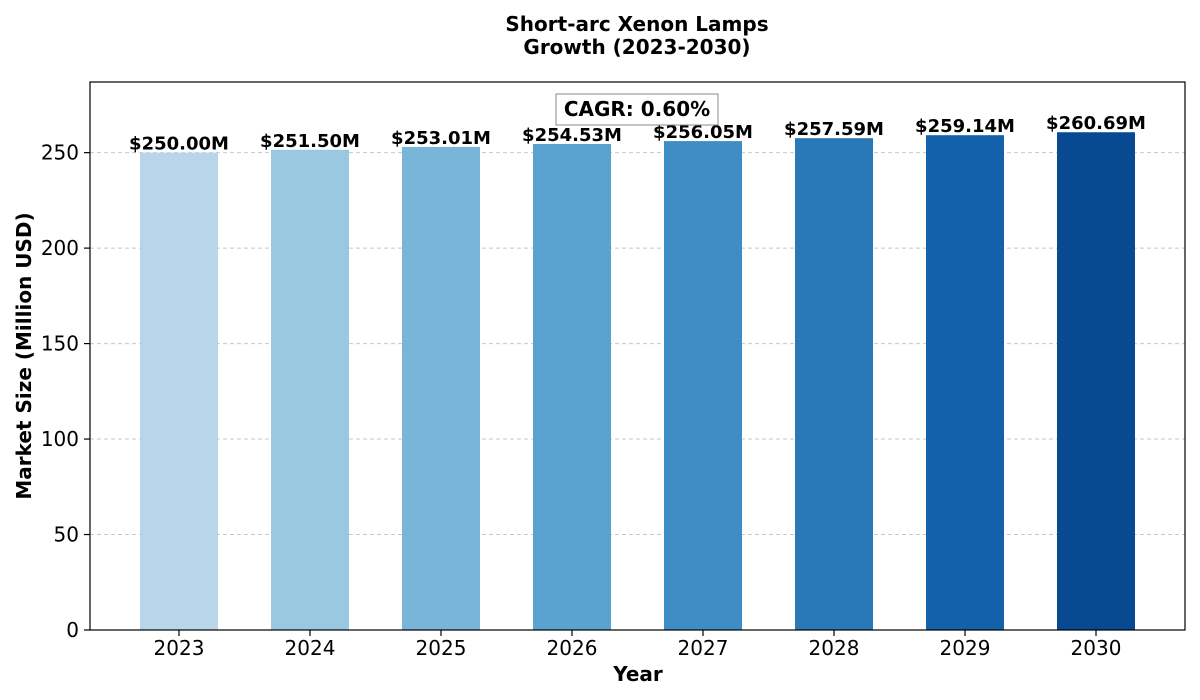  I want to click on bar-value-label: $259.14M, so click(965, 126).